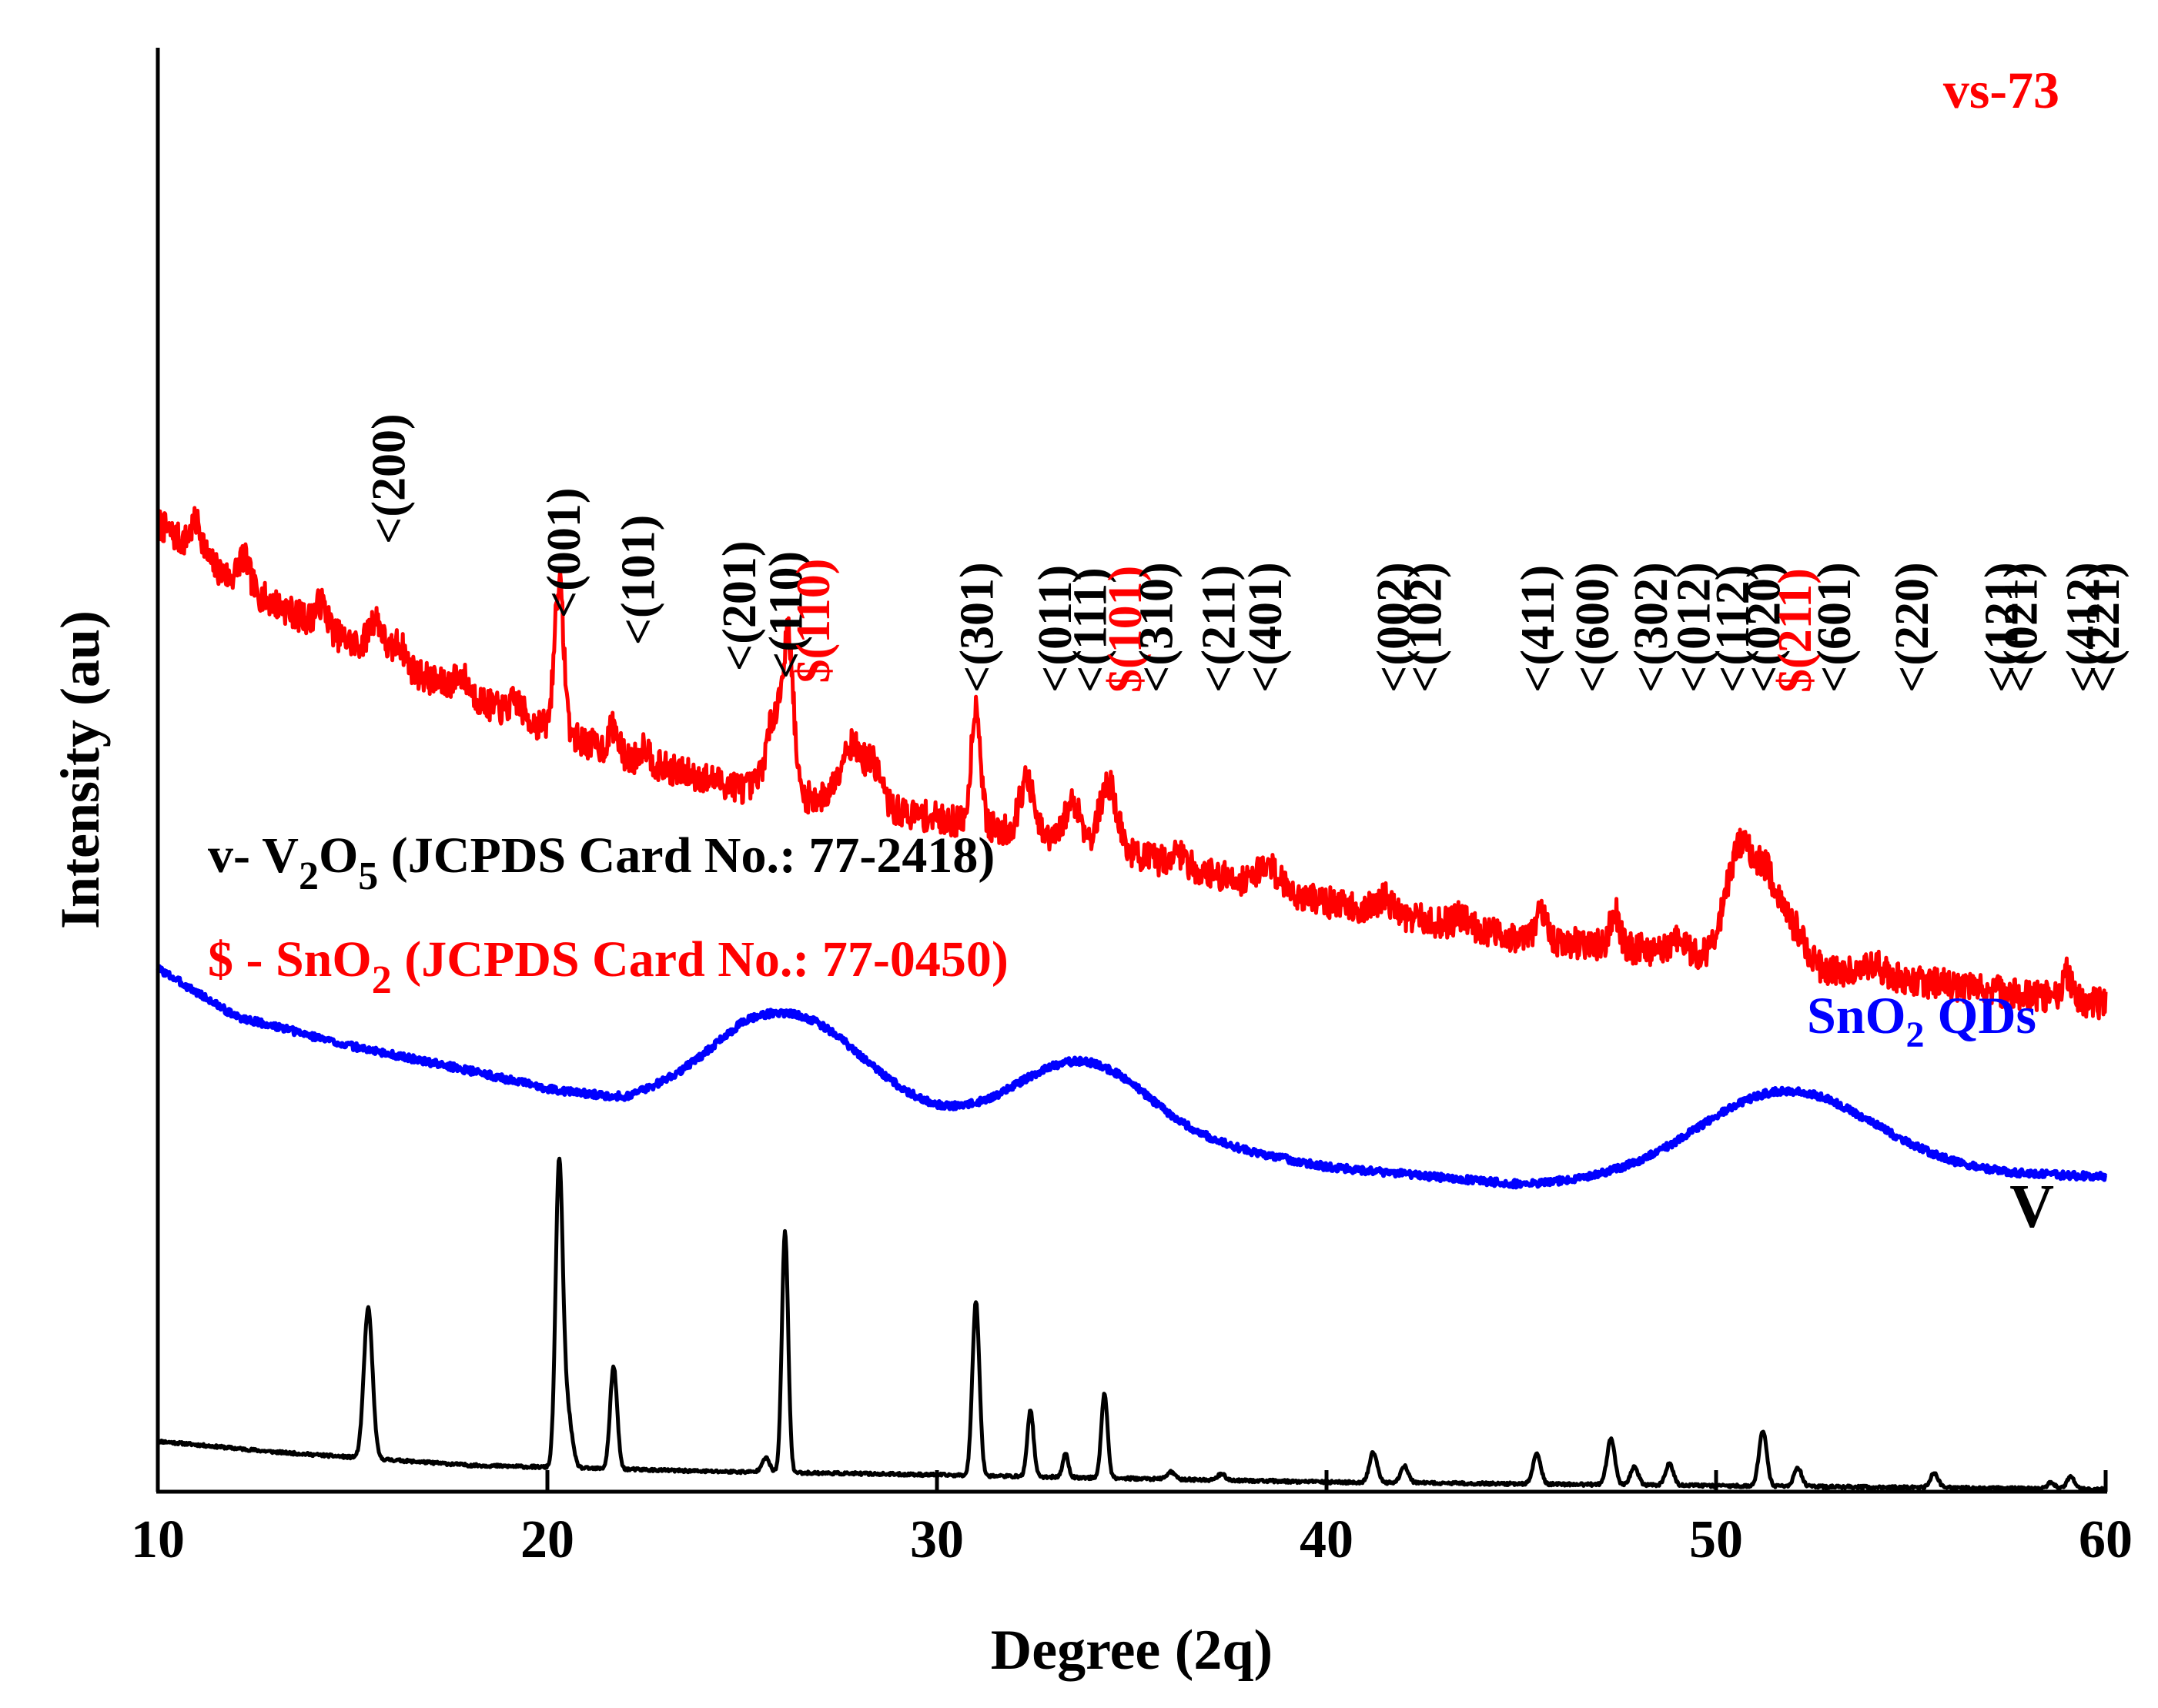 The width and height of the screenshot is (2158, 1708). What do you see at coordinates (937, 1539) in the screenshot?
I see `x-tick-label: 30` at bounding box center [937, 1539].